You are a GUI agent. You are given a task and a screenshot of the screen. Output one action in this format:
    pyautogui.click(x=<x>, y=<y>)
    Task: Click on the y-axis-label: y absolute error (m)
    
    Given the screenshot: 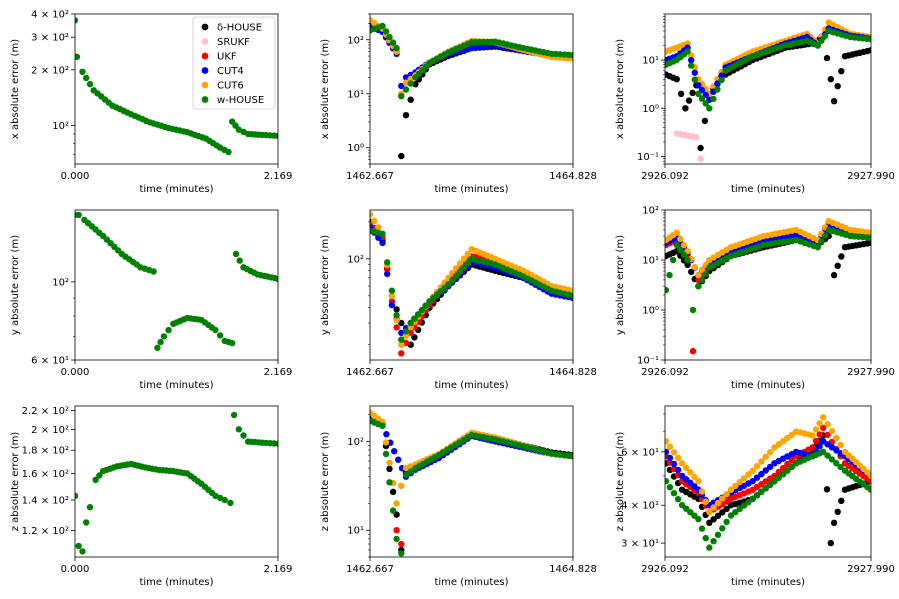 What is the action you would take?
    pyautogui.click(x=15, y=285)
    